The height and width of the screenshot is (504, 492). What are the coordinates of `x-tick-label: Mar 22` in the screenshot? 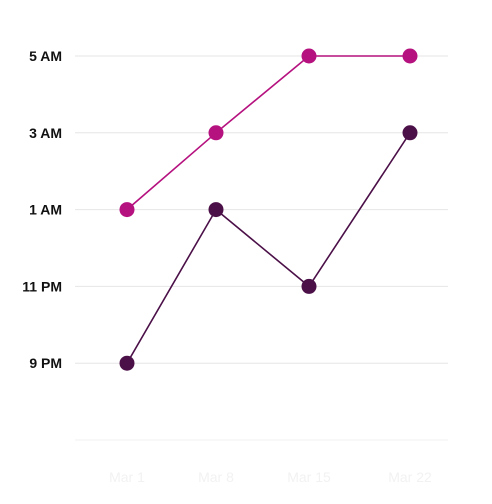 It's located at (410, 477).